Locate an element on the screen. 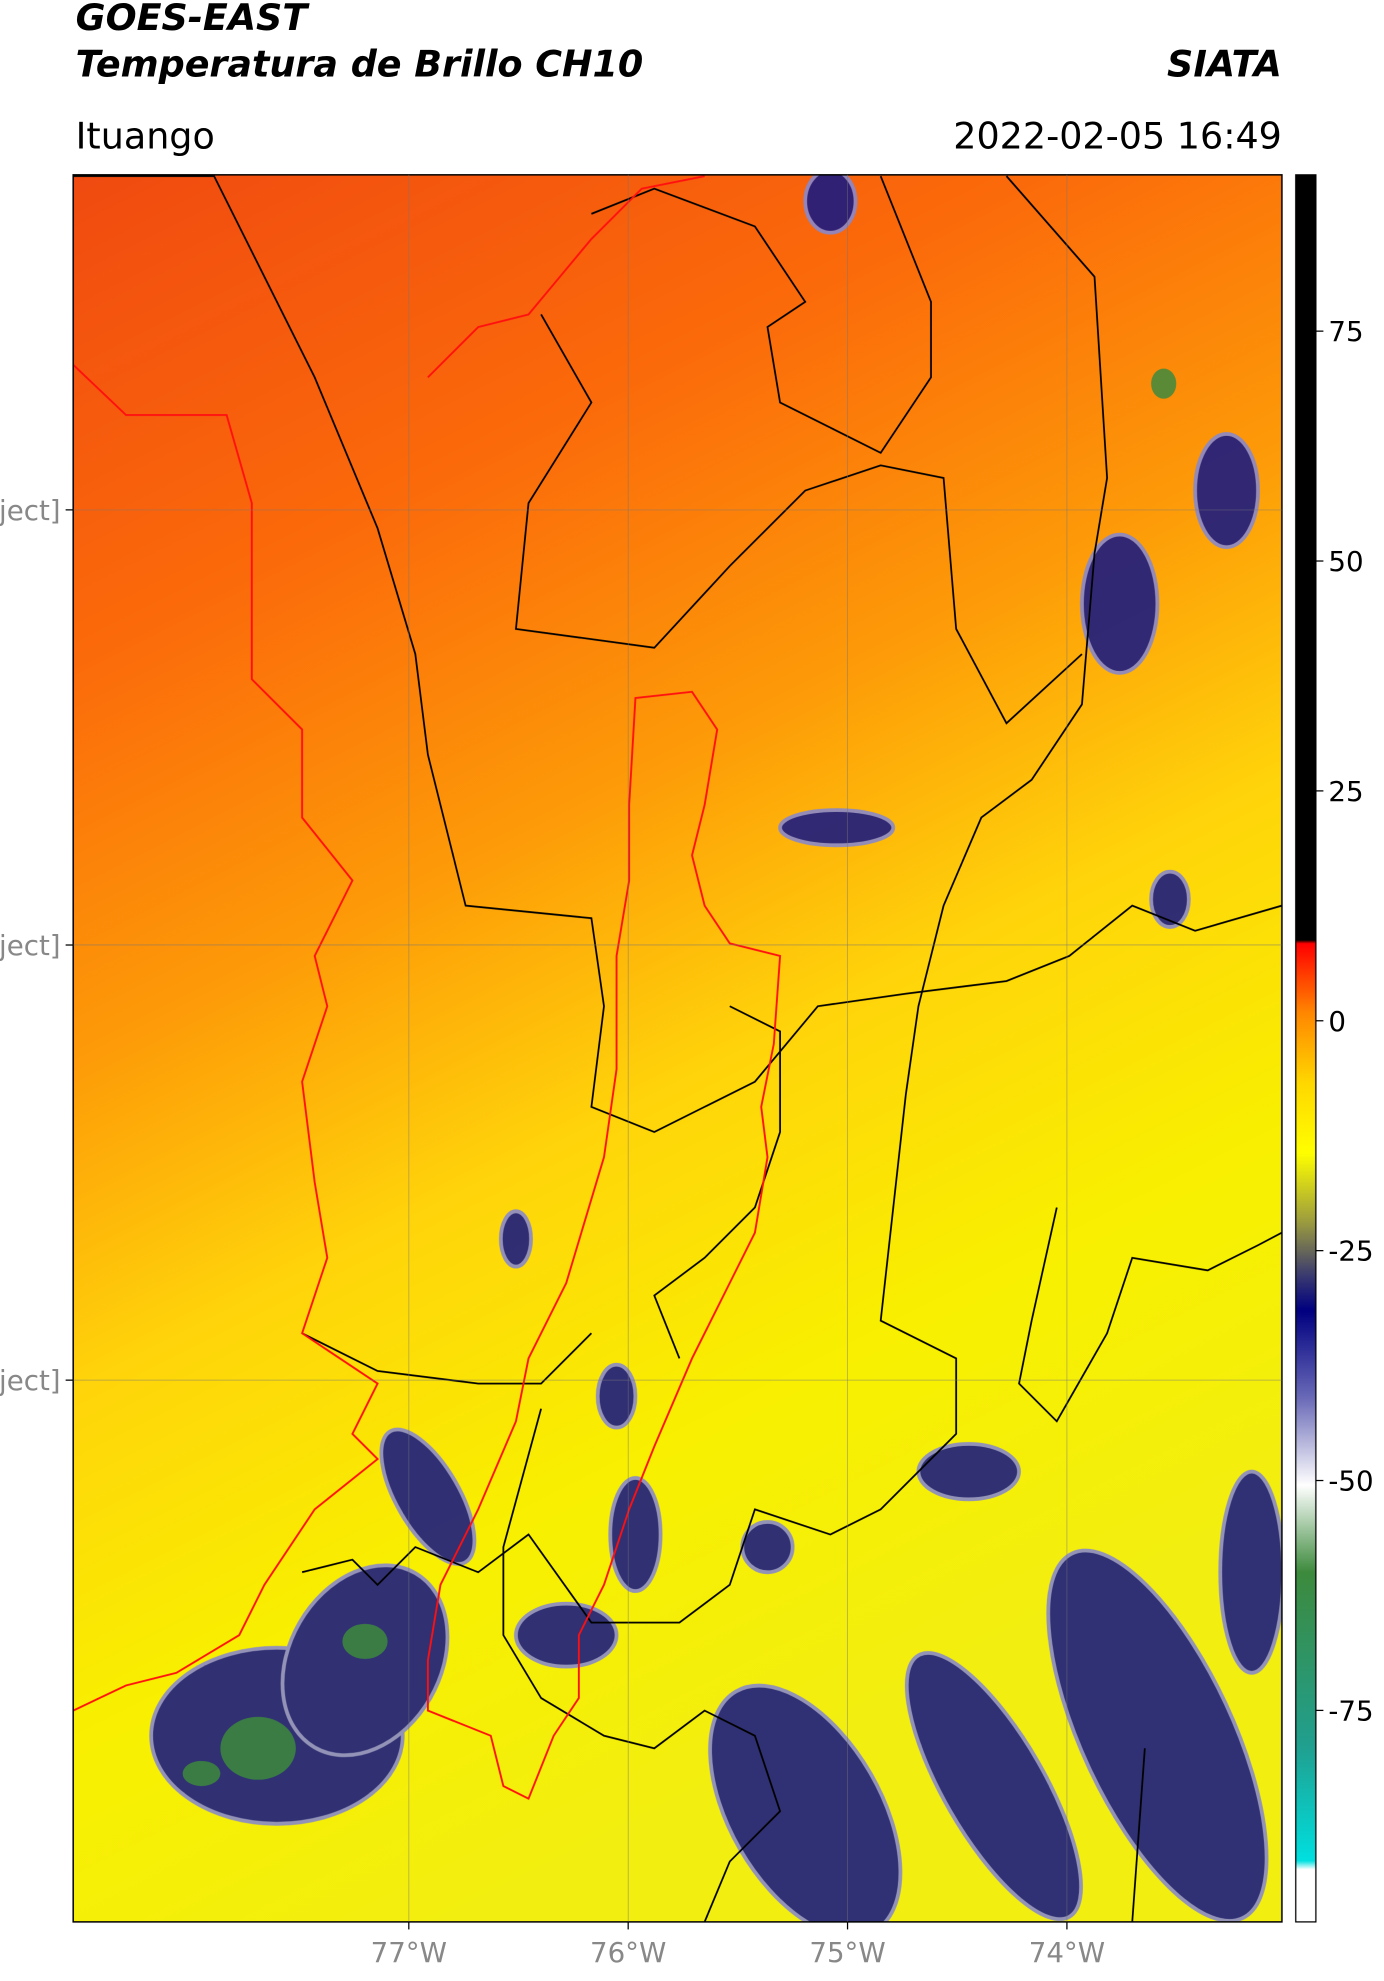  colorbar-tick-label: -50 is located at coordinates (1350, 1481).